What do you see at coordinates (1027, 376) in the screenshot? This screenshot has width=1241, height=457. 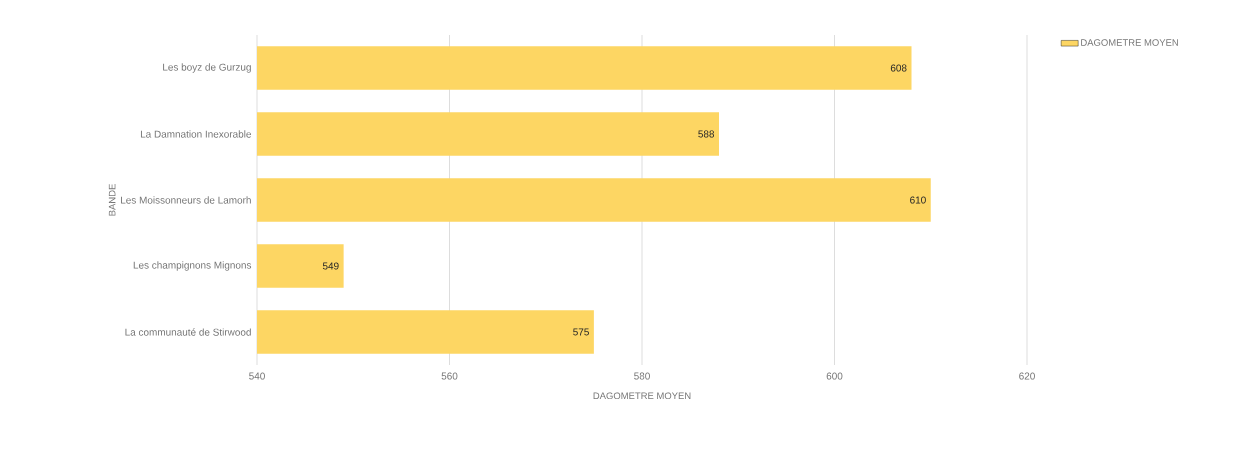 I see `x-tick-label: 620` at bounding box center [1027, 376].